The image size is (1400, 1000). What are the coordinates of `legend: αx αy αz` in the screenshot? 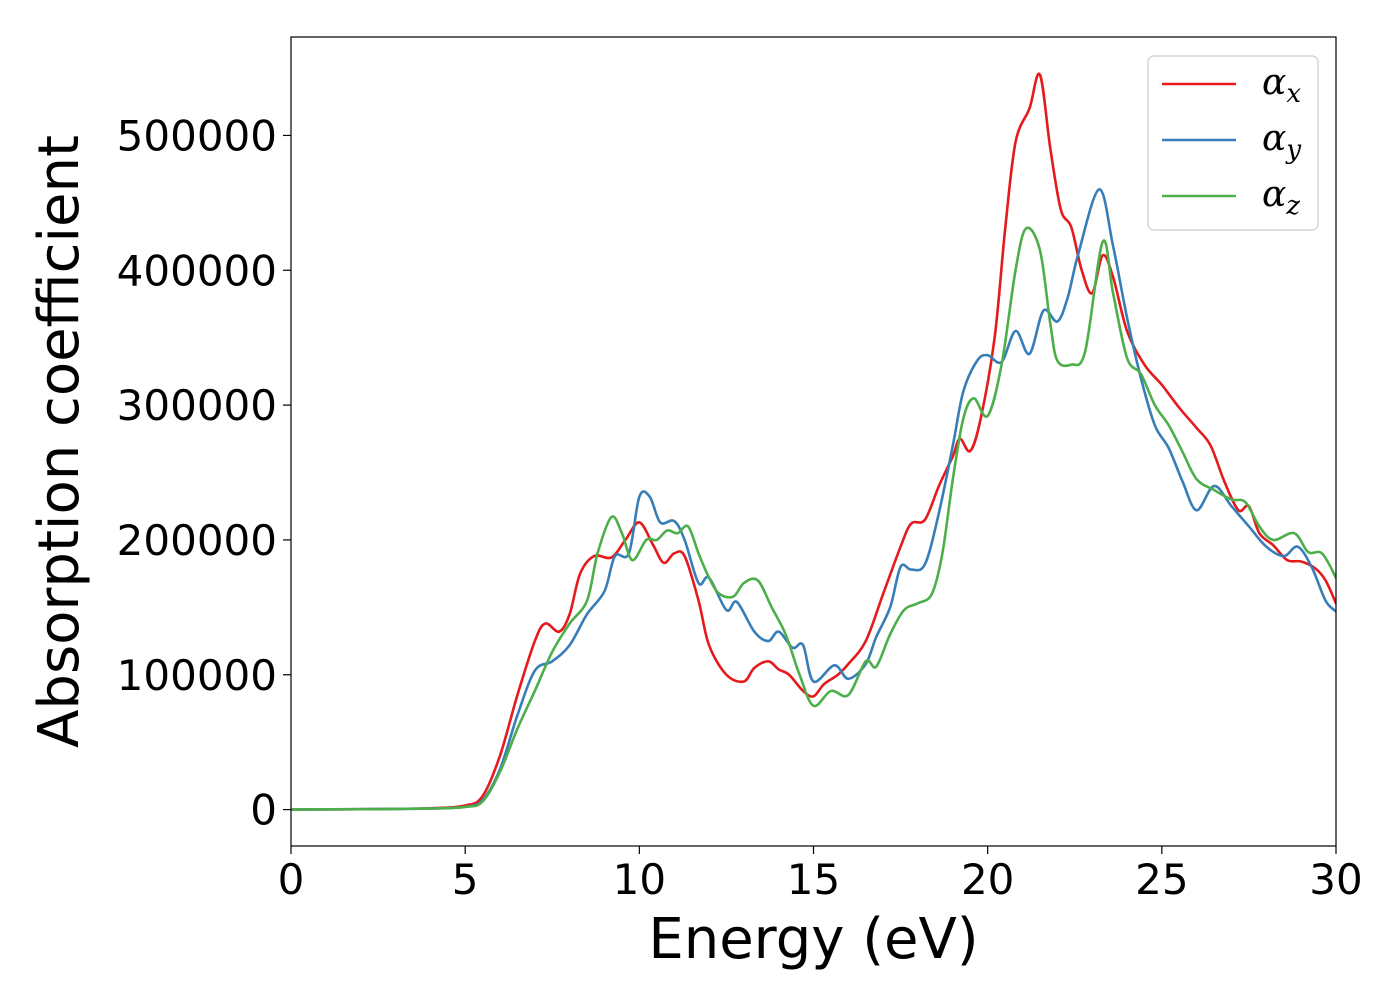 It's located at (1233, 143).